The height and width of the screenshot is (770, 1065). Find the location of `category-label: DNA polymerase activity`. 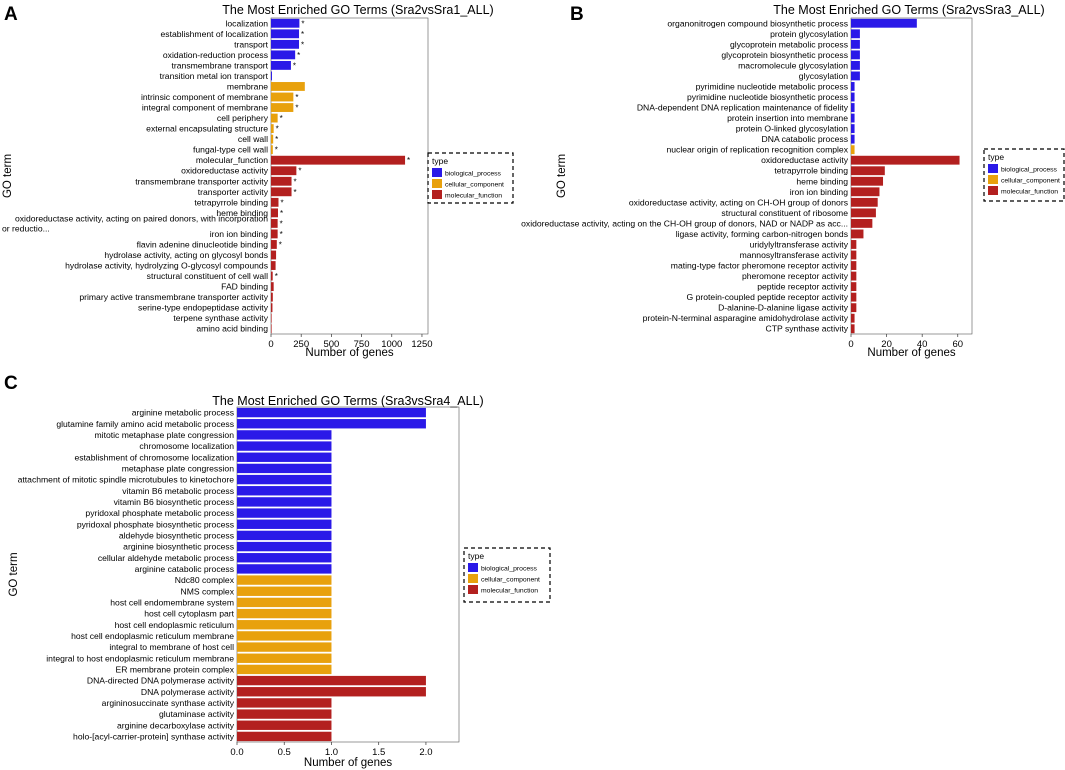

category-label: DNA polymerase activity is located at coordinates (188, 692).